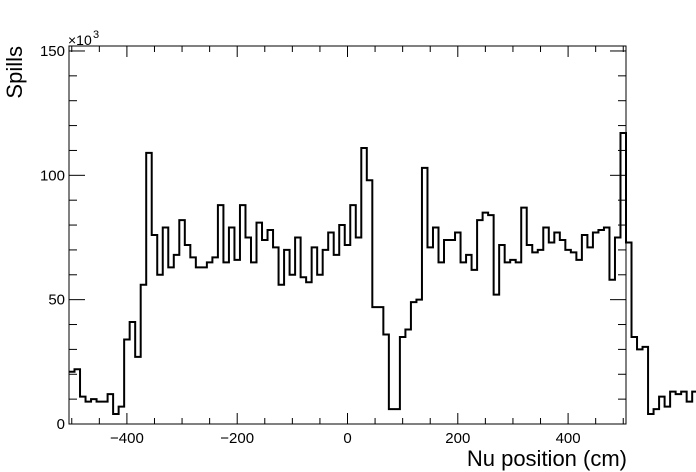  Describe the element at coordinates (14, 72) in the screenshot. I see `y-axis-title: Spills` at that location.